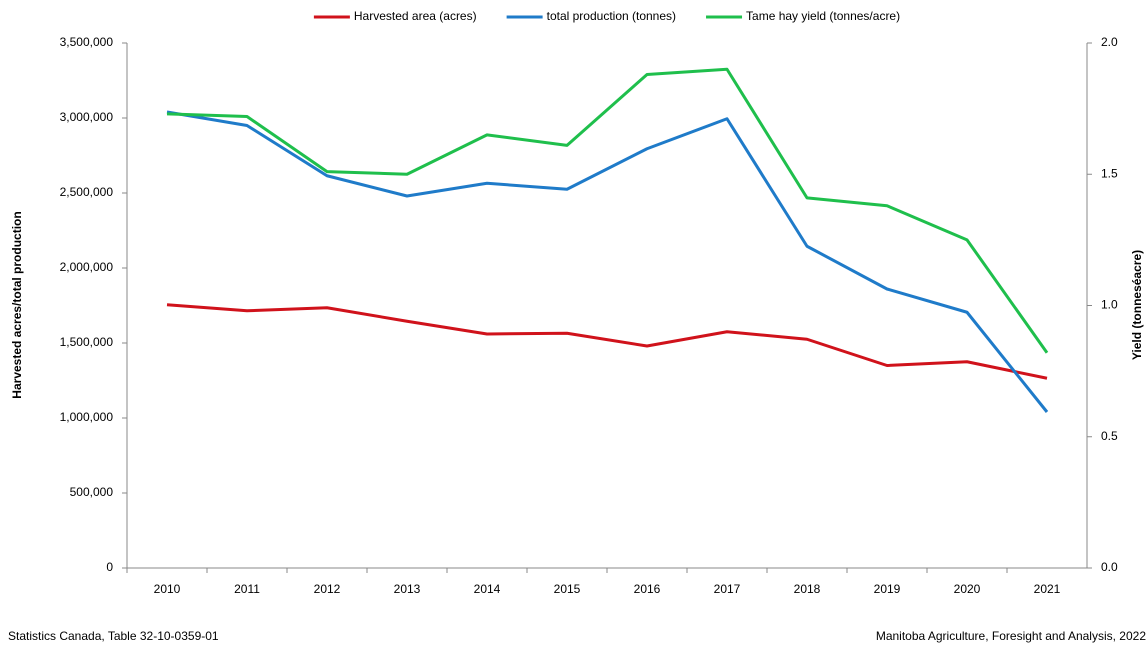  I want to click on y-tick-label: 500,000, so click(92, 492).